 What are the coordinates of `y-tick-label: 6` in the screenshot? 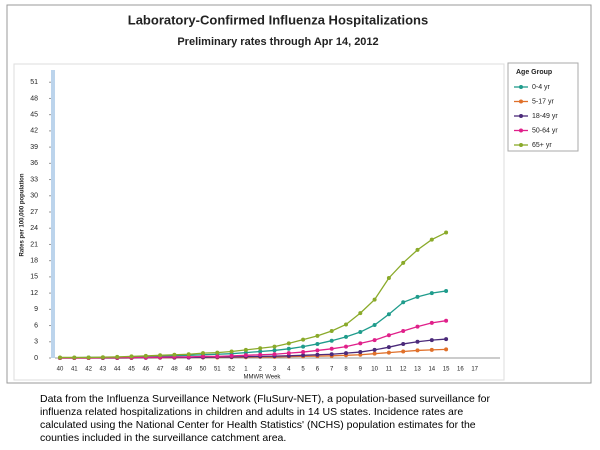 It's located at (36, 325).